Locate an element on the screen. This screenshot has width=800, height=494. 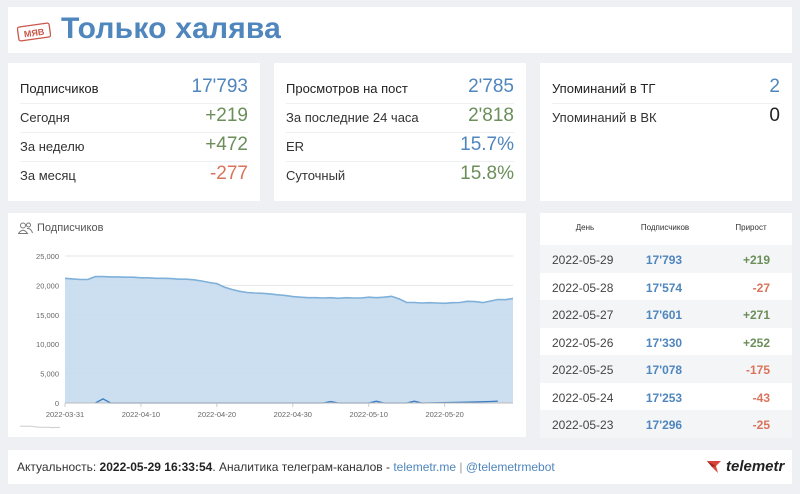
stat-label: За месяц is located at coordinates (48, 175).